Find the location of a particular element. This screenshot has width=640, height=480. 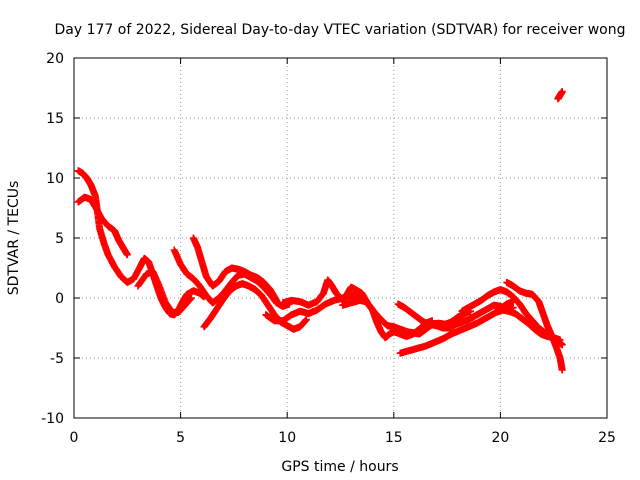

series-arc15 is located at coordinates (560, 95).